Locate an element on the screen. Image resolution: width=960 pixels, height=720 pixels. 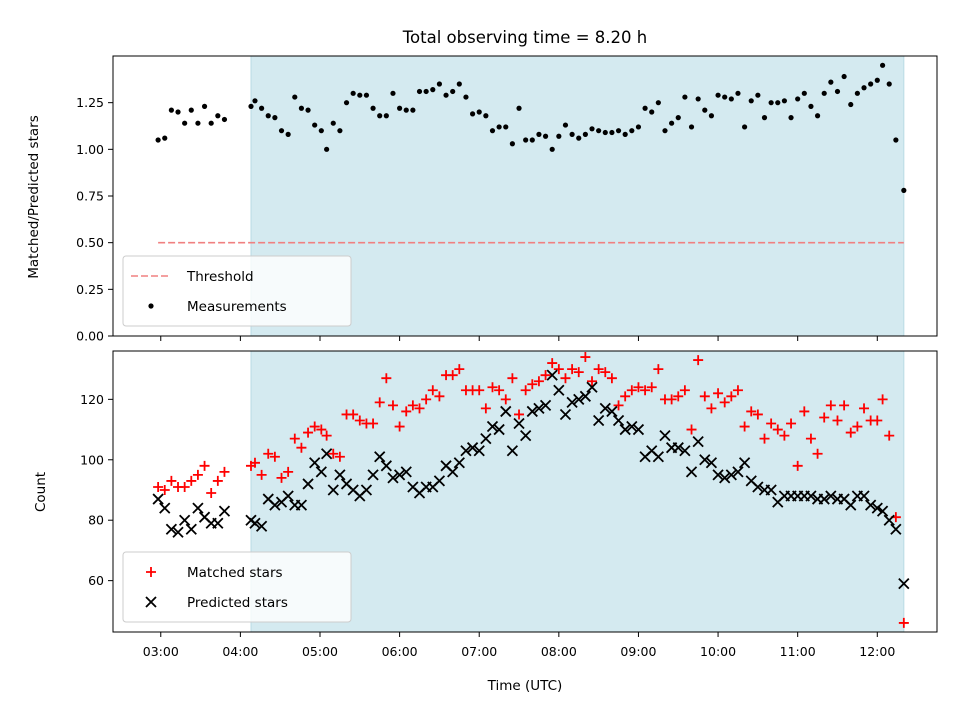
x-tick-label: 09:00 is located at coordinates (638, 651).